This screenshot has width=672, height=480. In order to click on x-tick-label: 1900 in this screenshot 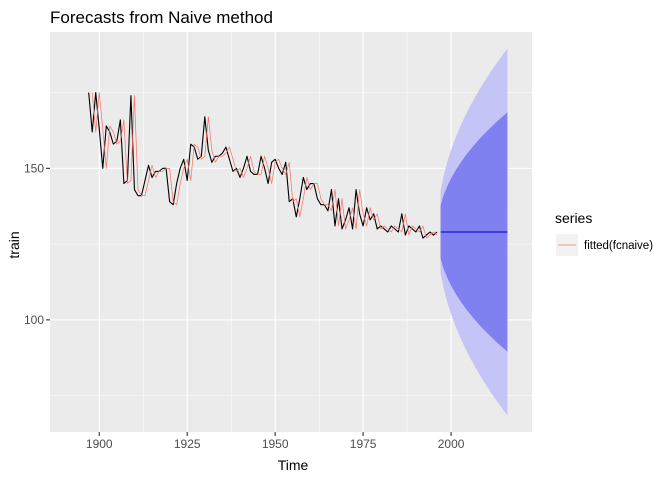, I will do `click(99, 444)`.